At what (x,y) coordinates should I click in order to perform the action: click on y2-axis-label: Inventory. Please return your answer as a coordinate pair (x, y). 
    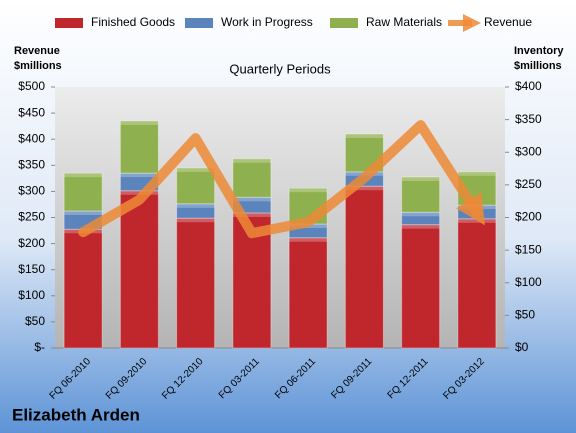
    Looking at the image, I should click on (539, 51).